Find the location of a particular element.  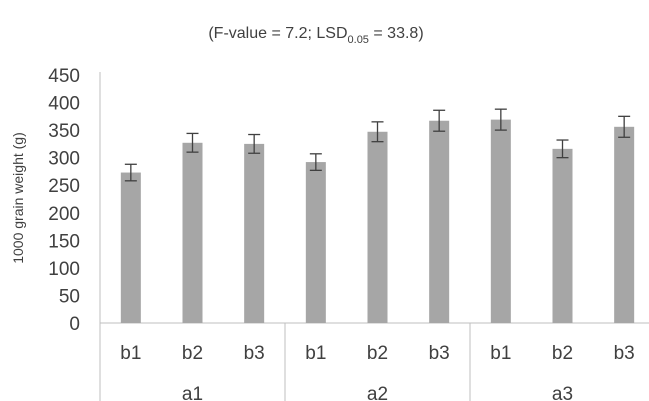

chart-title: (F-value = 7.2; LSD0.05 = 33.8) is located at coordinates (315, 35).